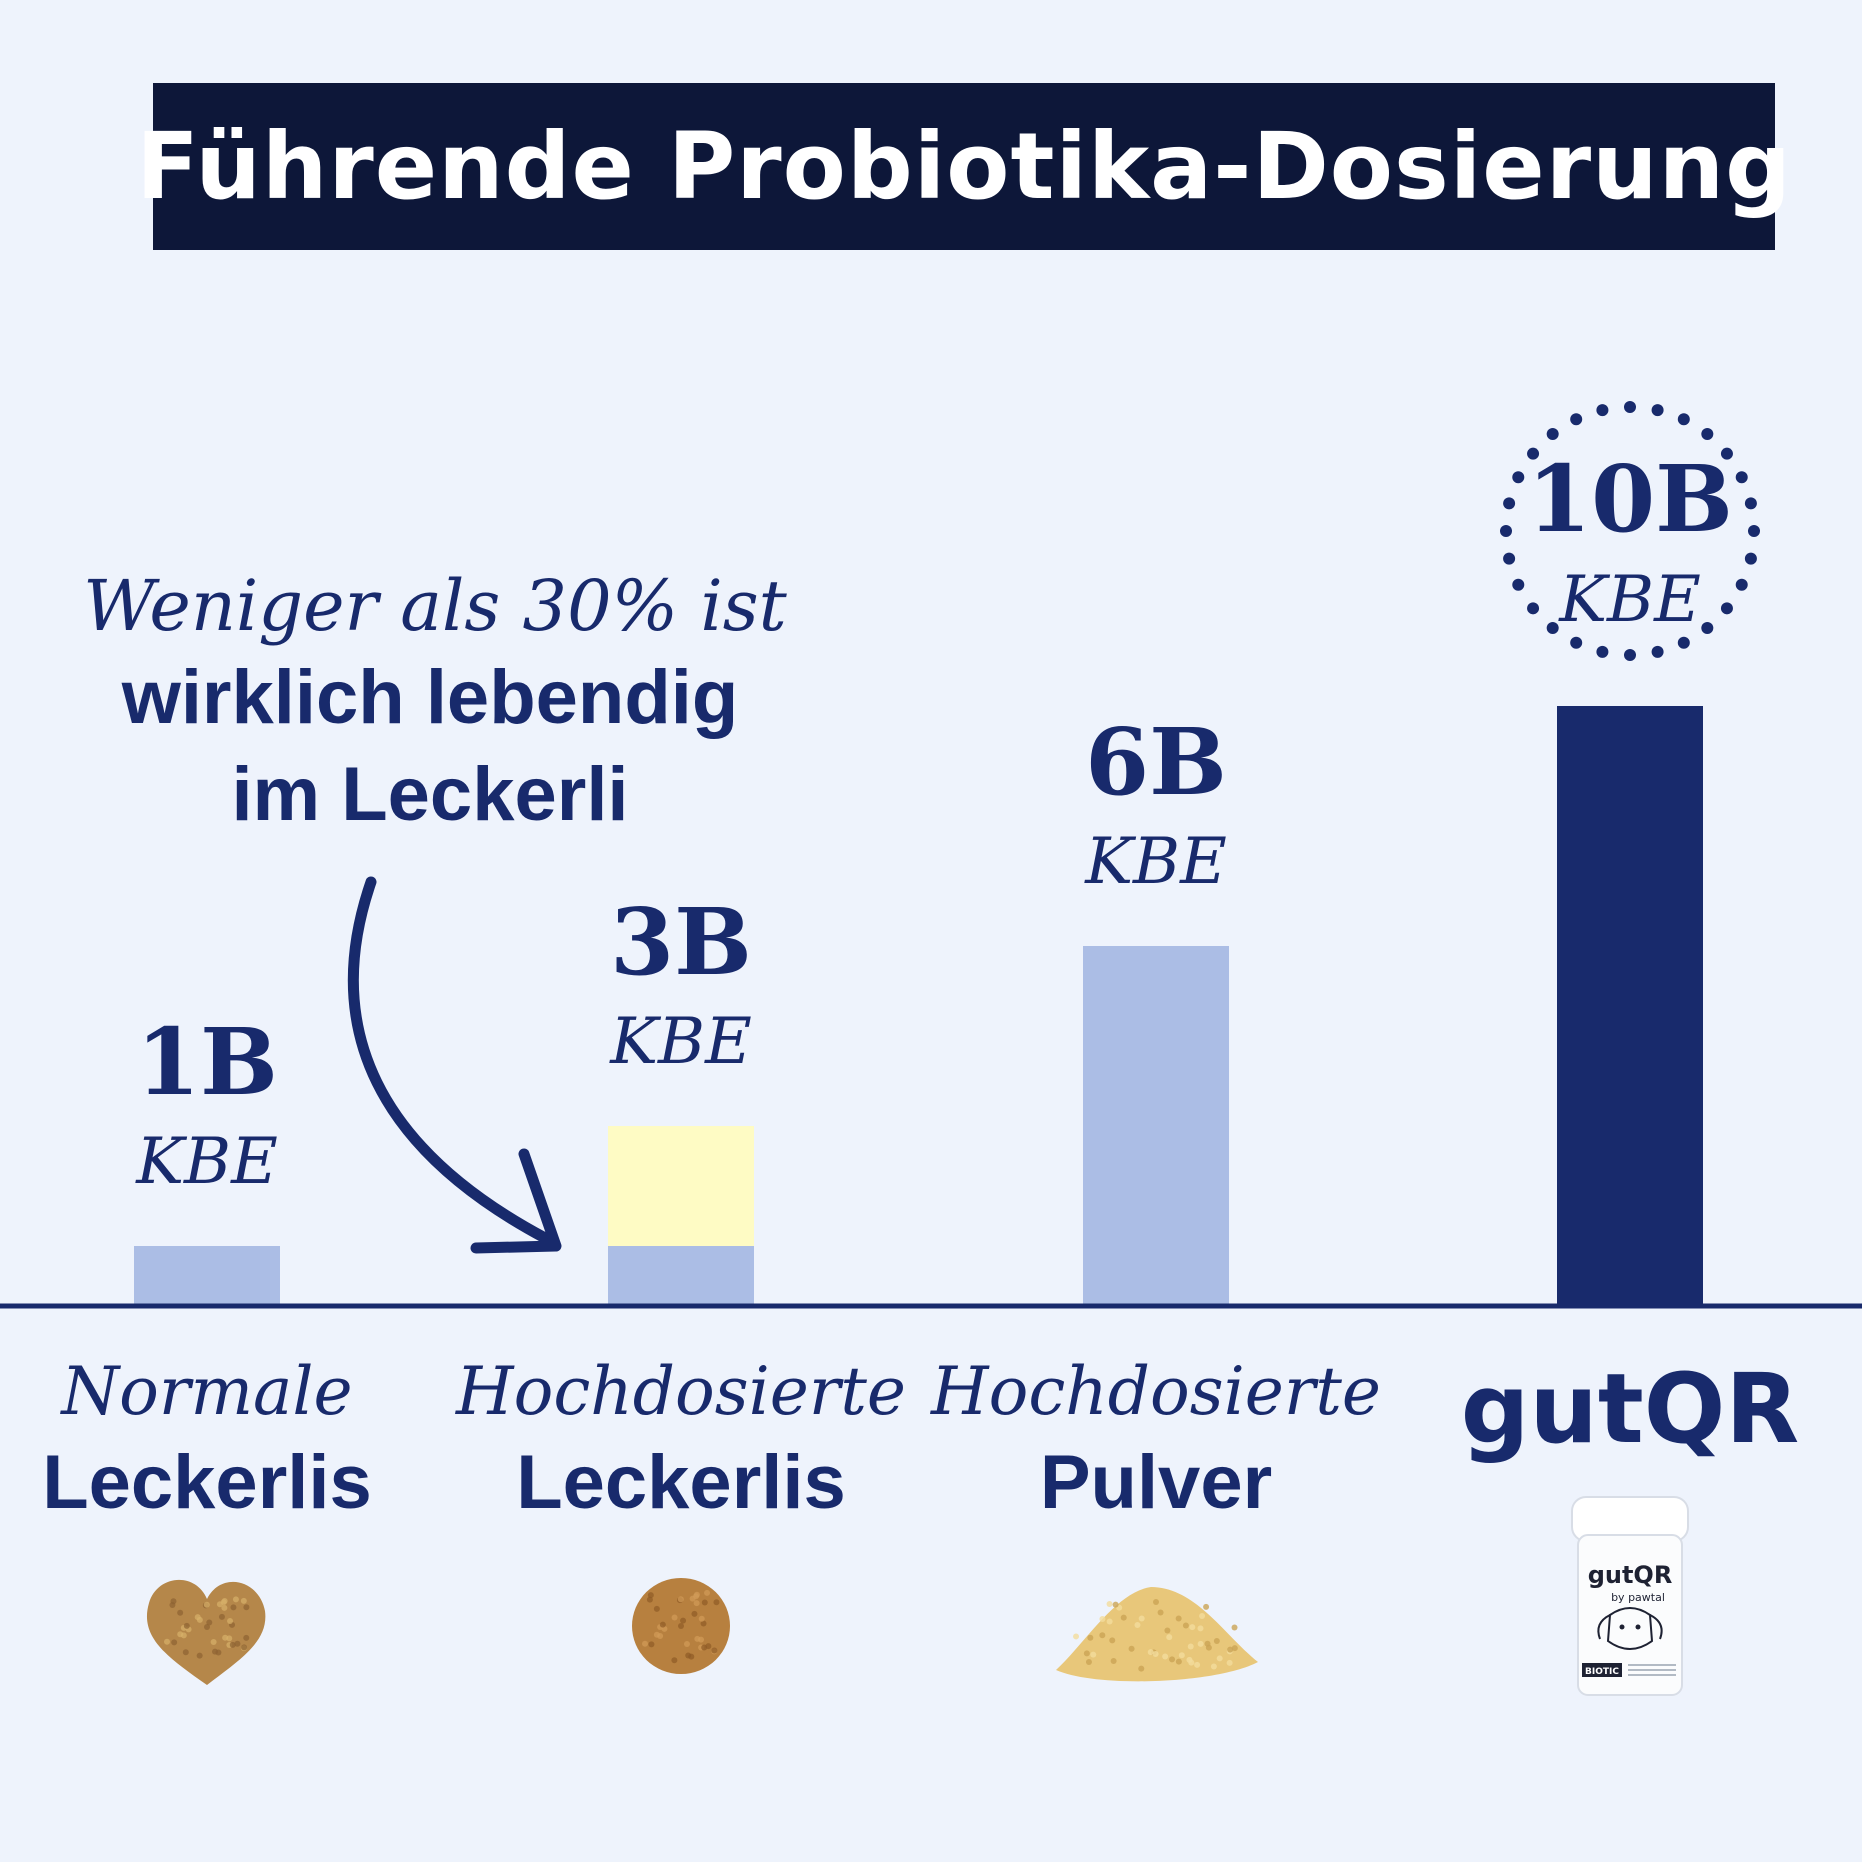 Image resolution: width=1862 pixels, height=1862 pixels. What do you see at coordinates (206, 1632) in the screenshot?
I see `heart-treat-icon` at bounding box center [206, 1632].